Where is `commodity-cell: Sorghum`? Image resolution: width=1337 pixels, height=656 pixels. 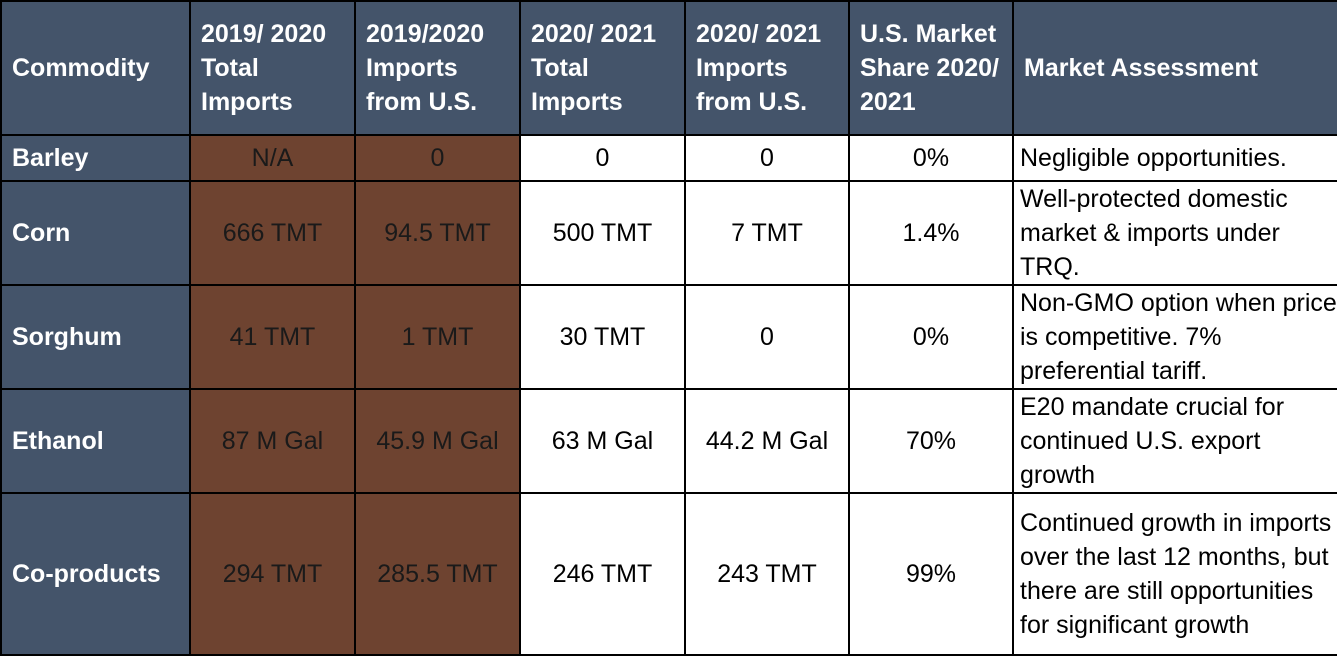
commodity-cell: Sorghum is located at coordinates (95, 337).